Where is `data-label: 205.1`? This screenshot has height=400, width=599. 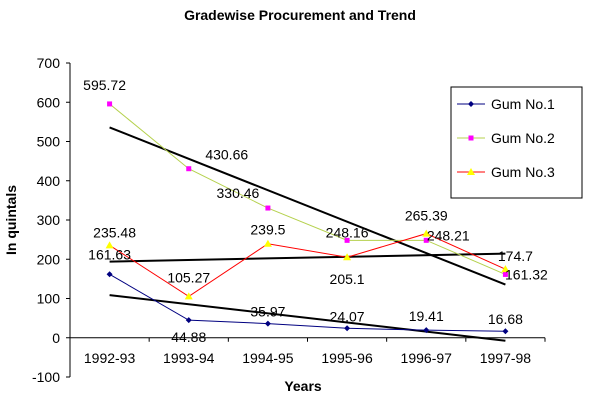 data-label: 205.1 is located at coordinates (347, 279).